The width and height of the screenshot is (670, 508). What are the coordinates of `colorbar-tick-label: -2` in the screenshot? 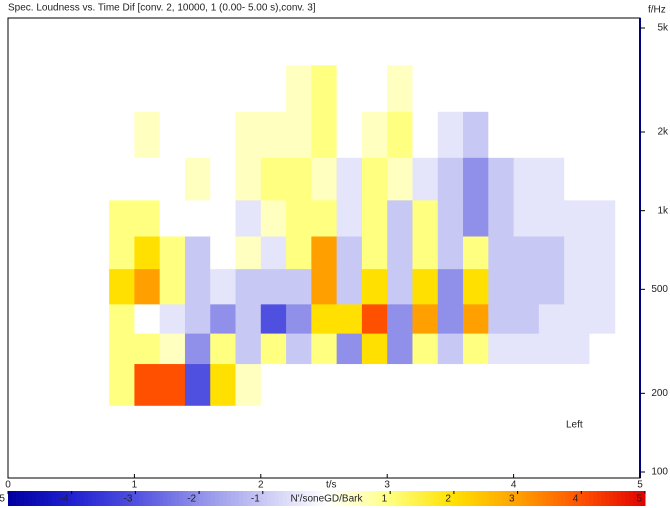 It's located at (191, 499).